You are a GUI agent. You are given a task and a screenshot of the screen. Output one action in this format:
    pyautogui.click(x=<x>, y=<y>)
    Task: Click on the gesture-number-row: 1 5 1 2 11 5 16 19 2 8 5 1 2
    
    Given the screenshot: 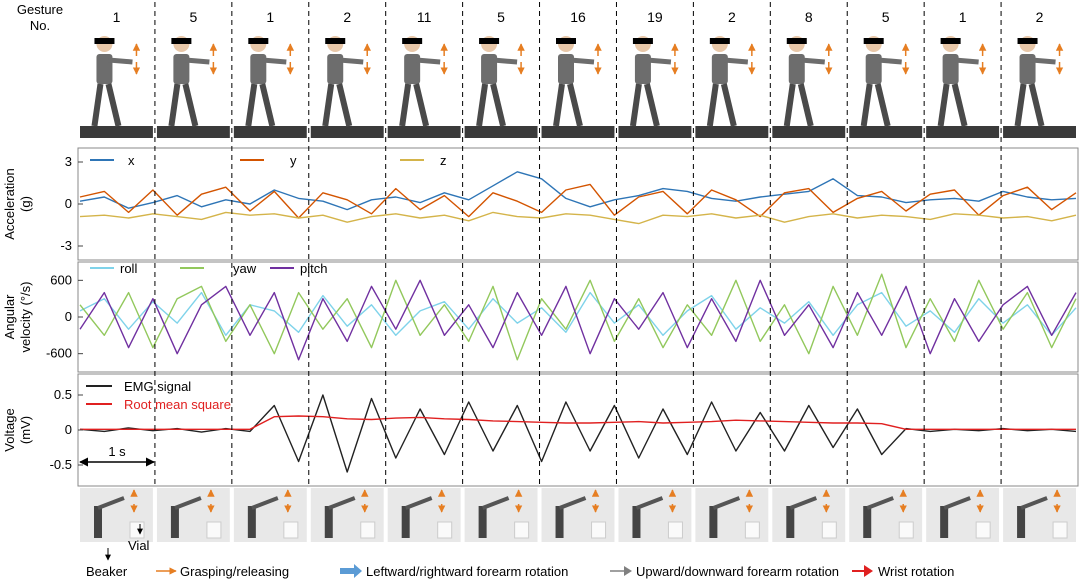 What is the action you would take?
    pyautogui.click(x=578, y=17)
    